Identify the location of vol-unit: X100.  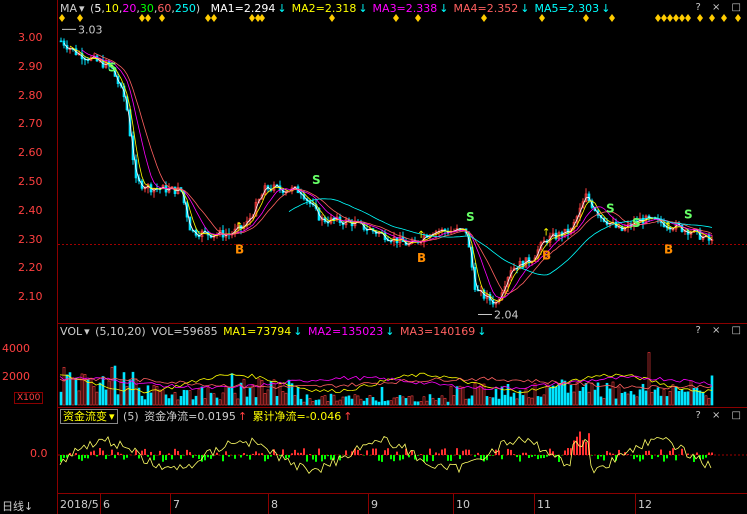
(29, 398).